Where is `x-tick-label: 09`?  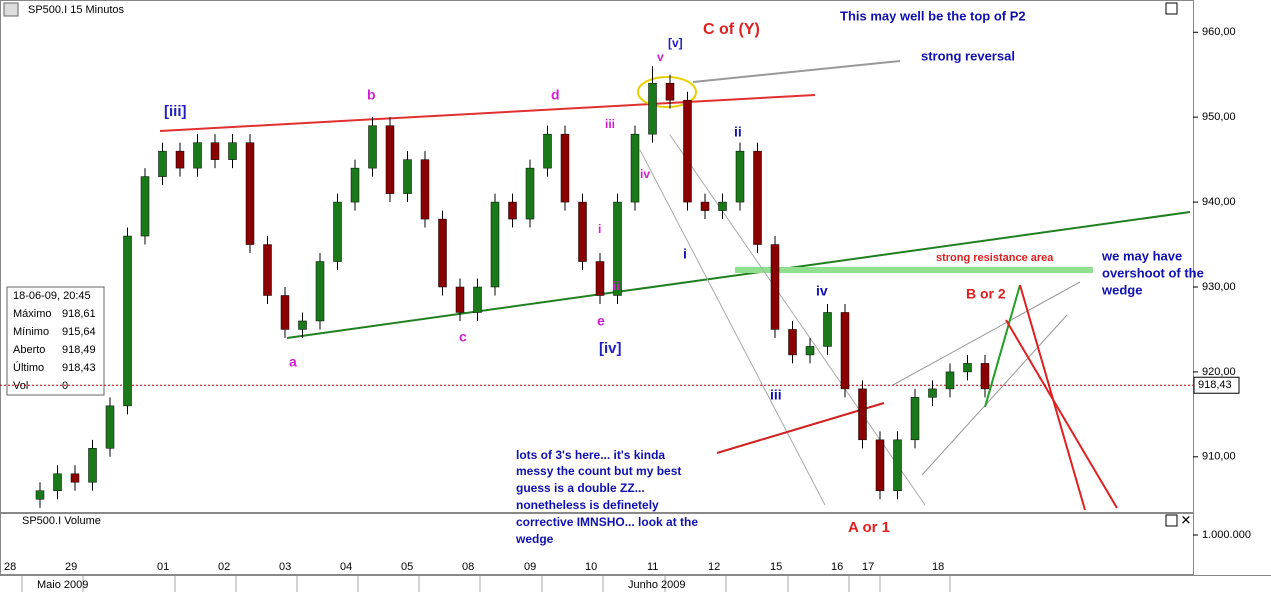 x-tick-label: 09 is located at coordinates (530, 567).